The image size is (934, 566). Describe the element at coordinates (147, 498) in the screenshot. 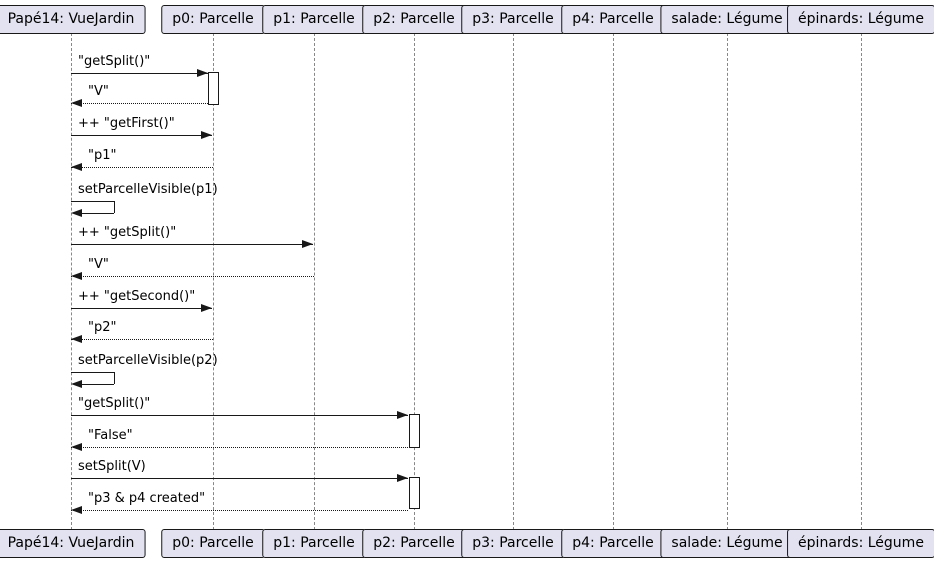

I see `message-label-13: "p3 & p4 created"` at that location.